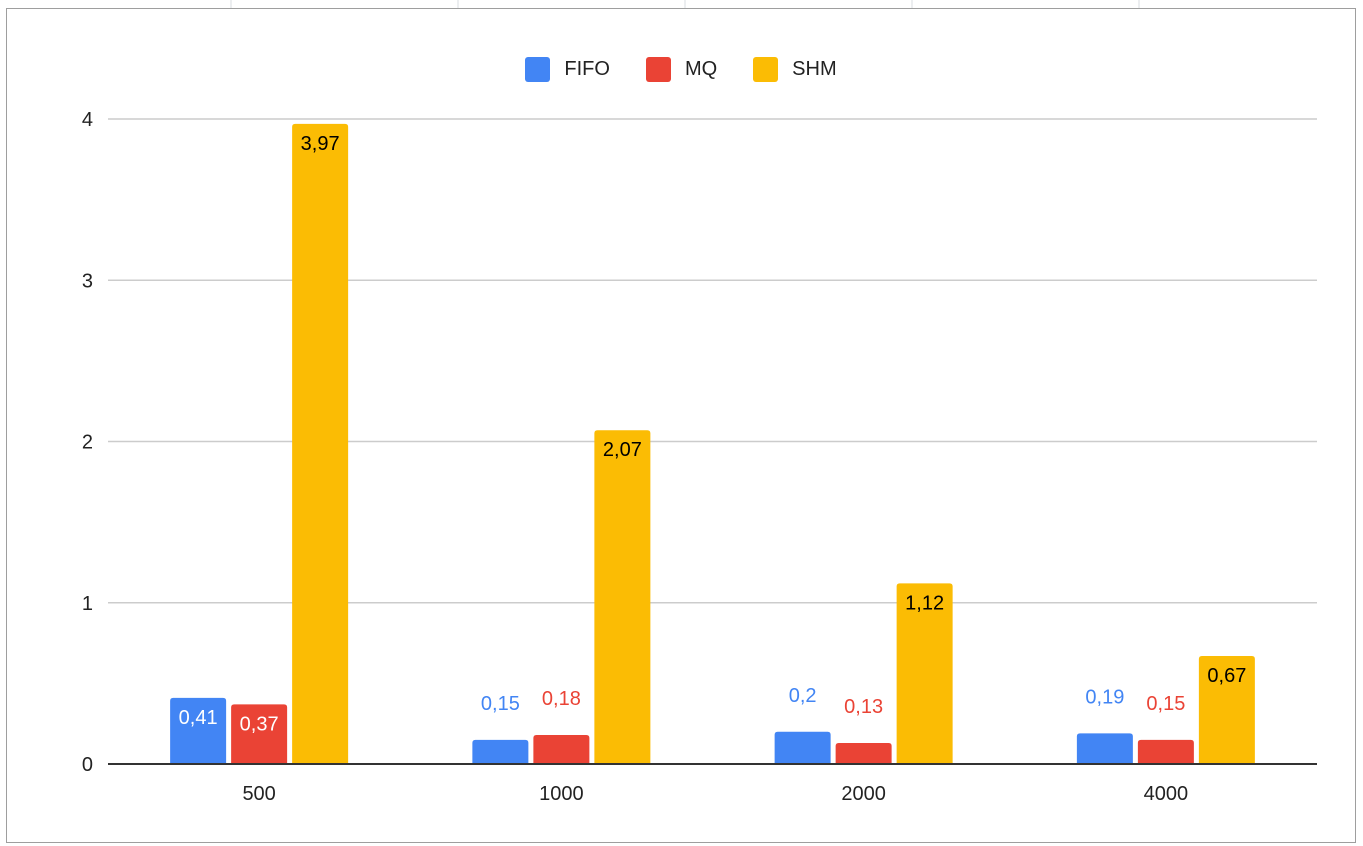  I want to click on y-tick-label: 3, so click(87, 281).